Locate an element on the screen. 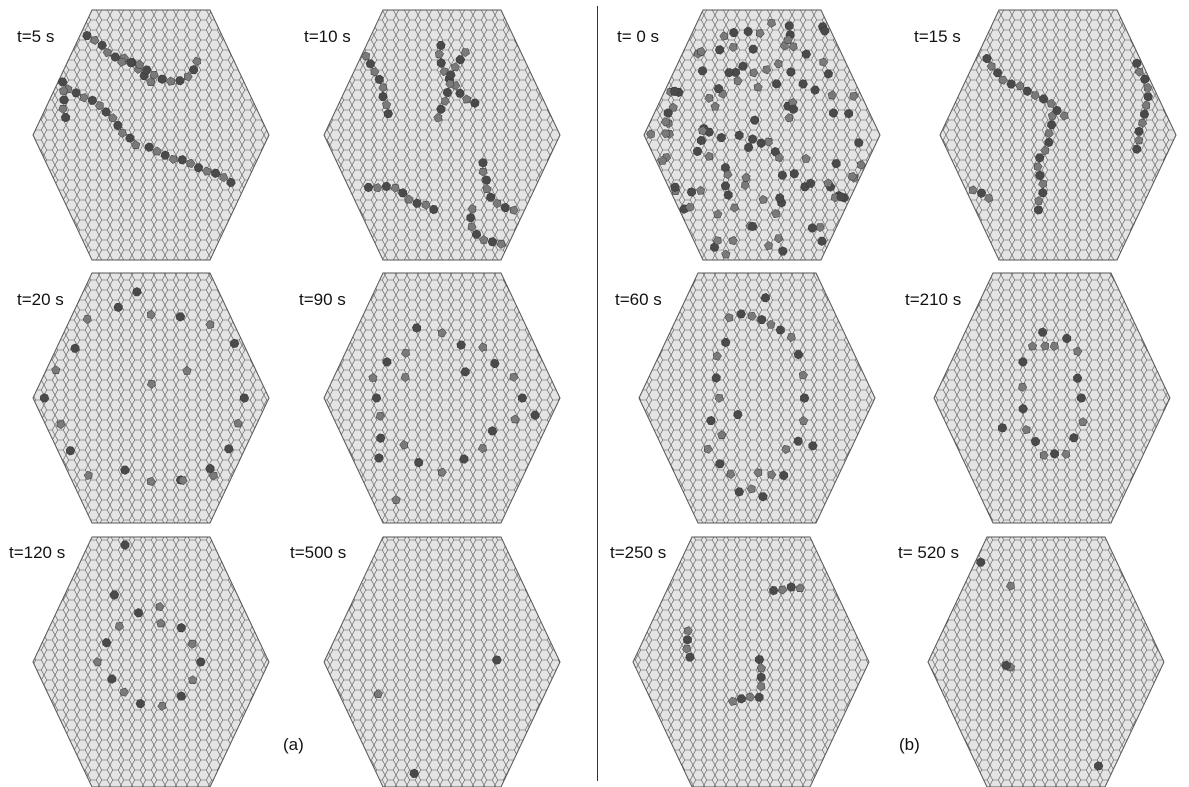  panel-divider is located at coordinates (597, 393).